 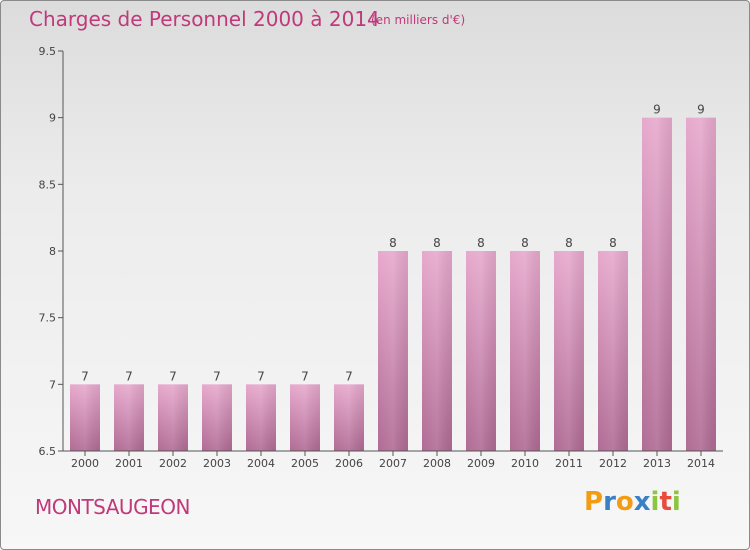 I want to click on x-tick-label: 2011, so click(x=569, y=463).